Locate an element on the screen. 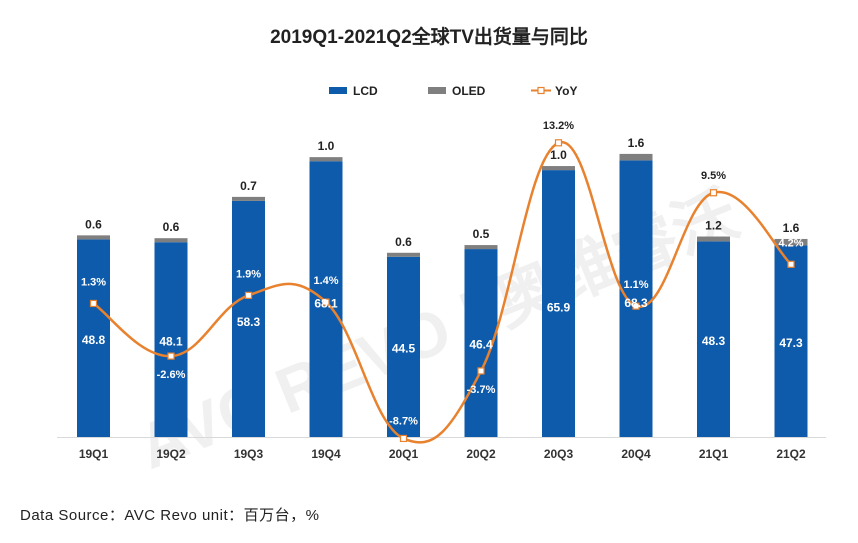 The image size is (858, 543). bar-lcd-20Q4 is located at coordinates (636, 298).